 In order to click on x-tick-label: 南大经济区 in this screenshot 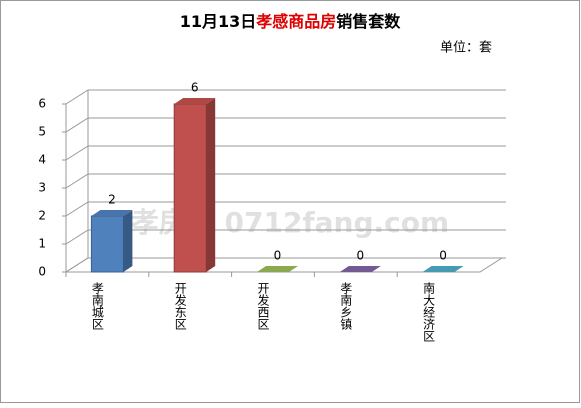, I will do `click(429, 311)`.